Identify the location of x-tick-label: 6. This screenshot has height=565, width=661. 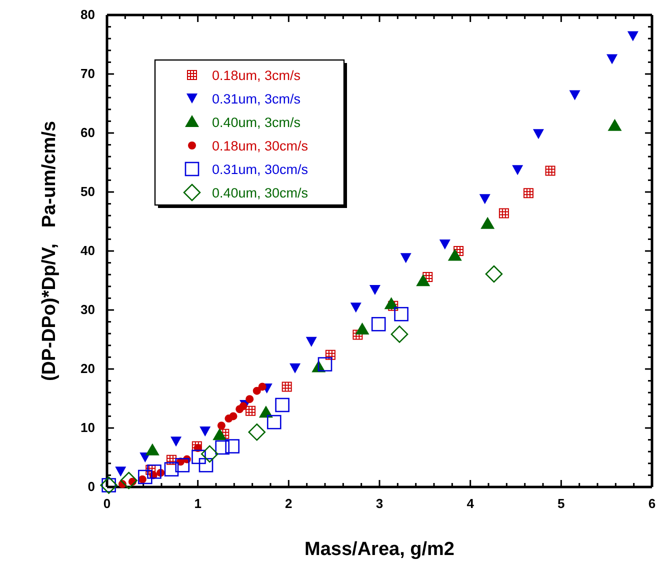
(652, 504).